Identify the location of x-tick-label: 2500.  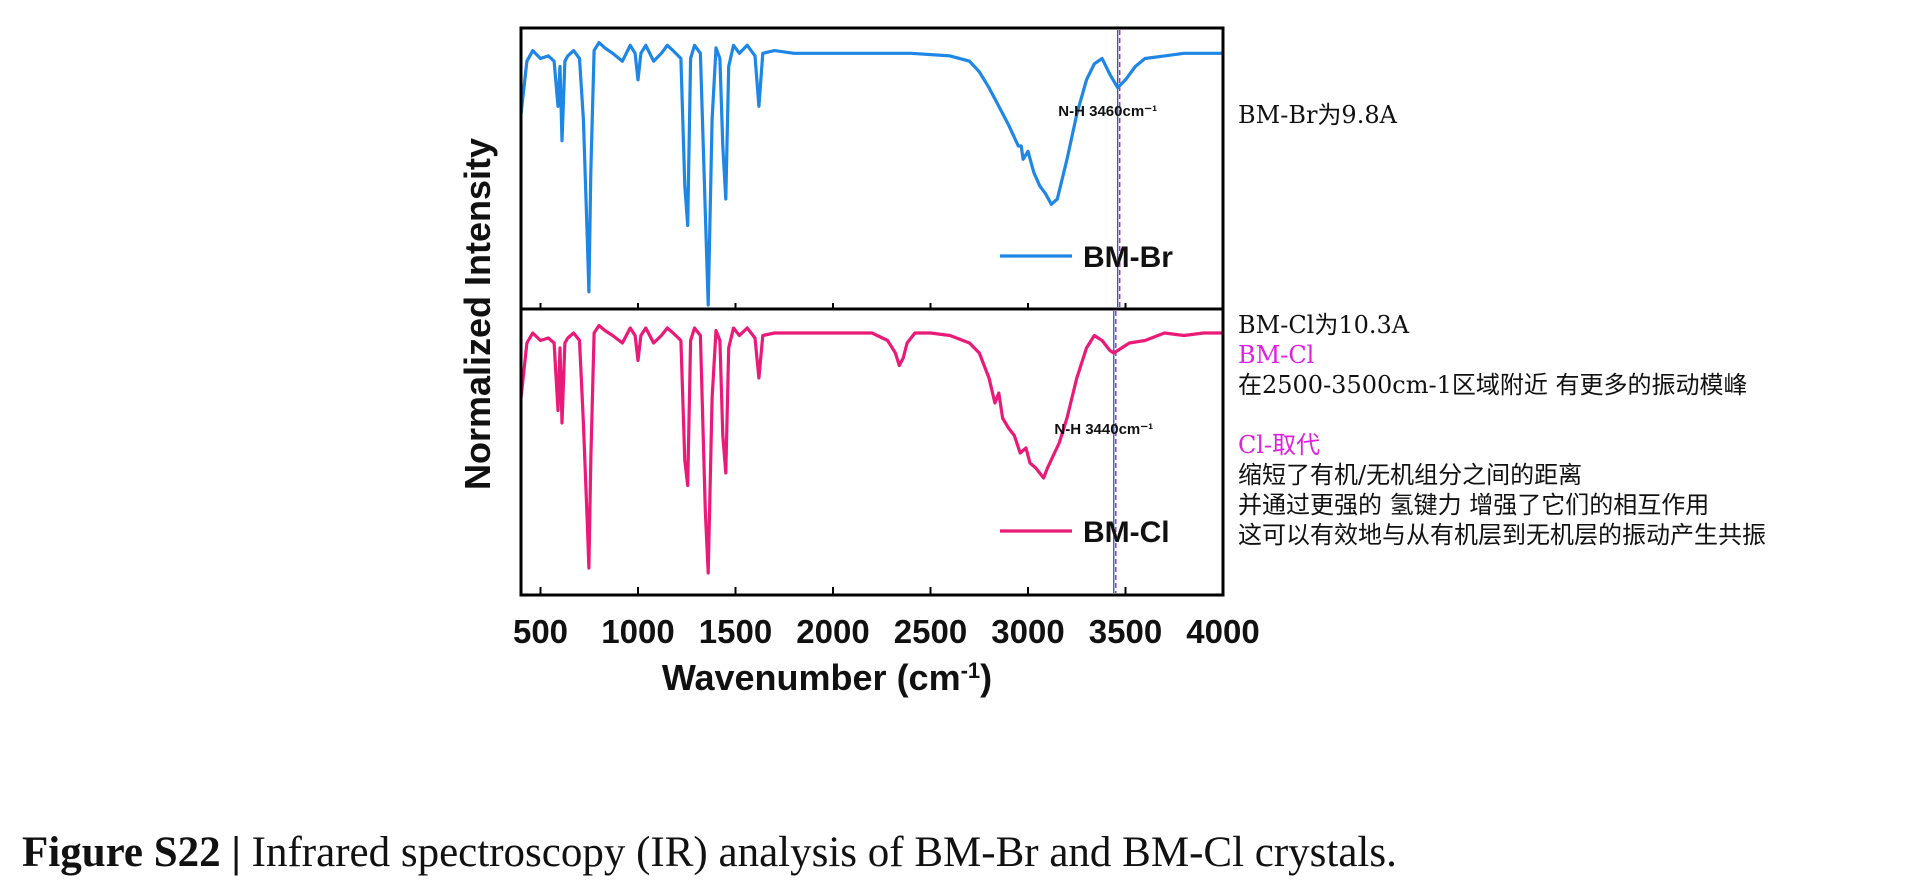
(930, 631).